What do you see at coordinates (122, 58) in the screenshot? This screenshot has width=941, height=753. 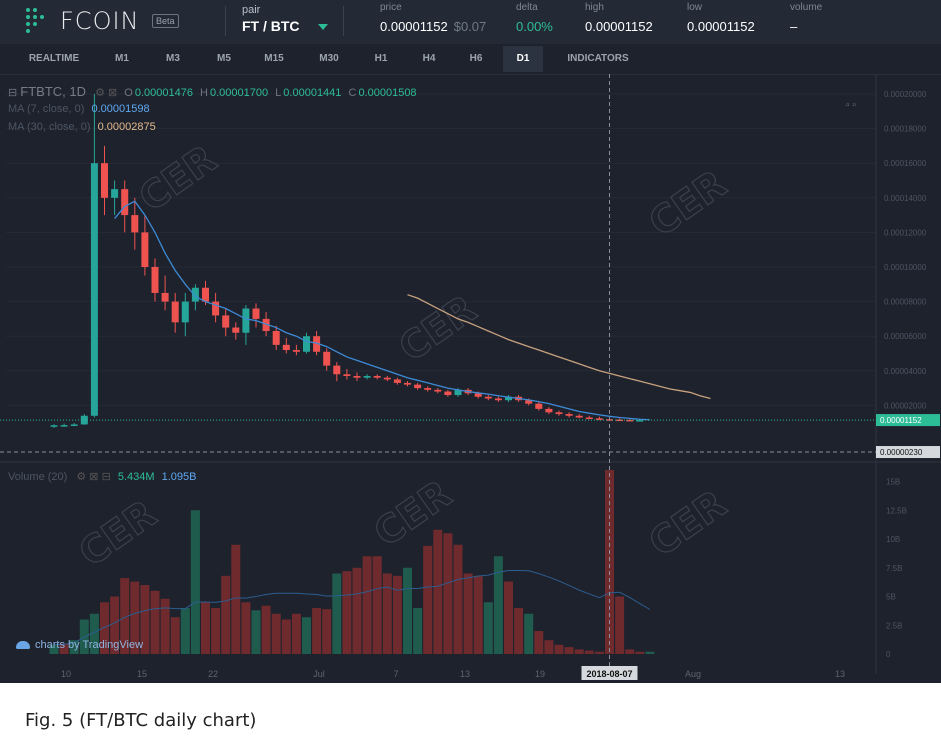 I see `tab-m1: M1` at bounding box center [122, 58].